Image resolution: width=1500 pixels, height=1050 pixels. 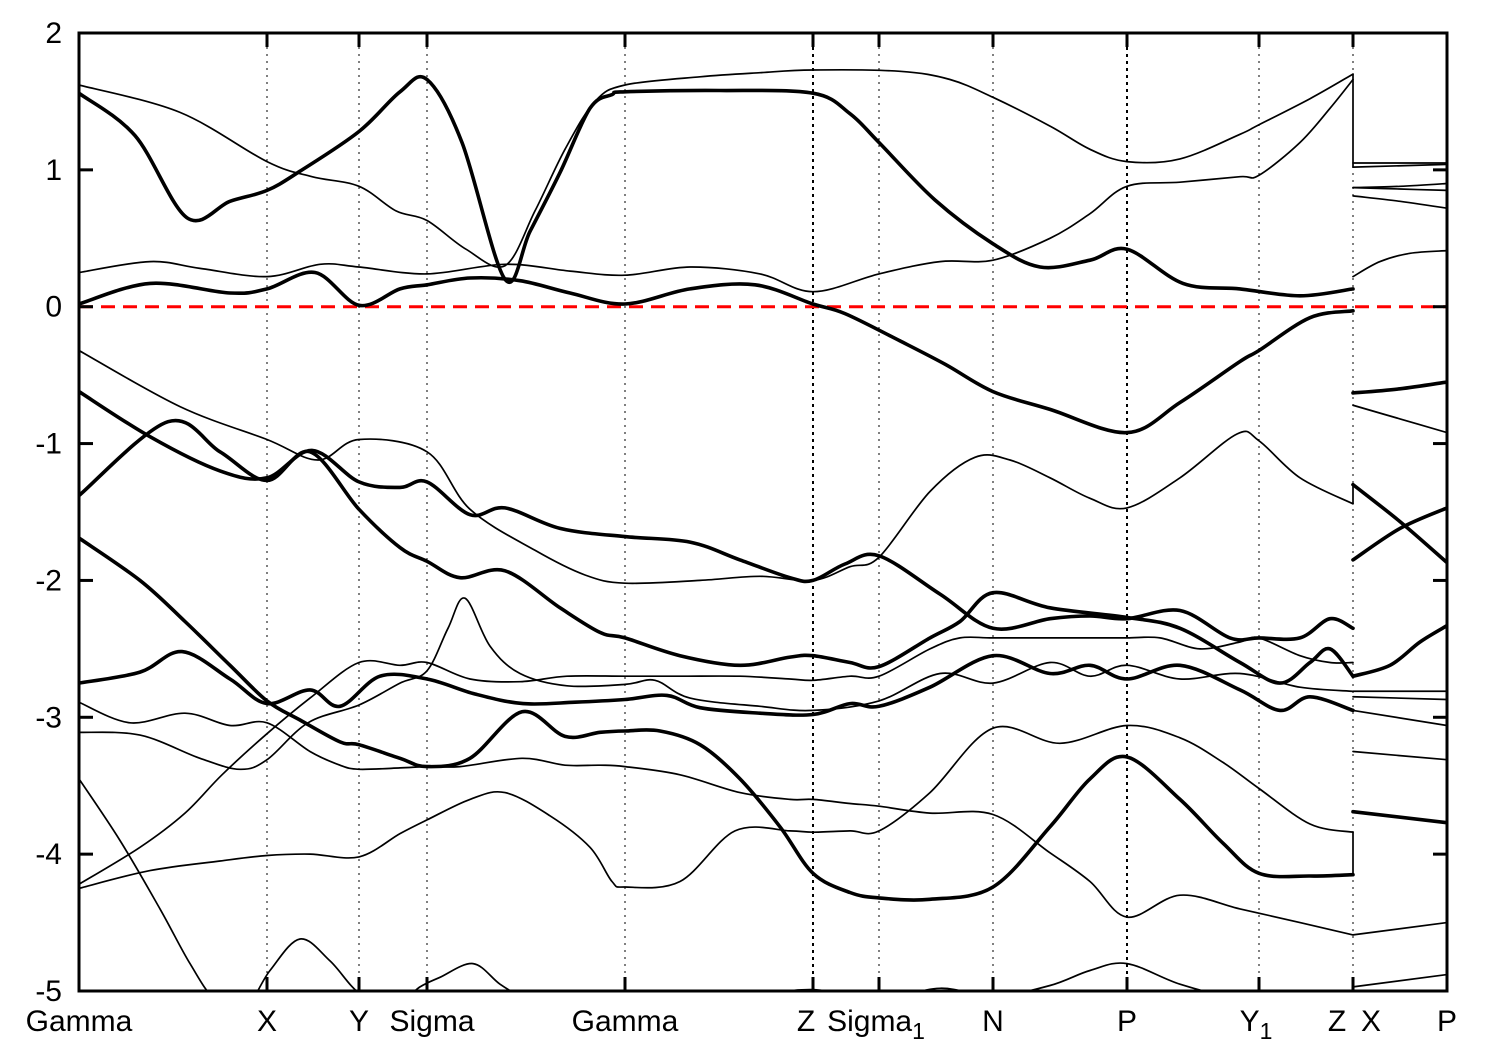 What do you see at coordinates (431, 1021) in the screenshot?
I see `k-point-label: Sigma` at bounding box center [431, 1021].